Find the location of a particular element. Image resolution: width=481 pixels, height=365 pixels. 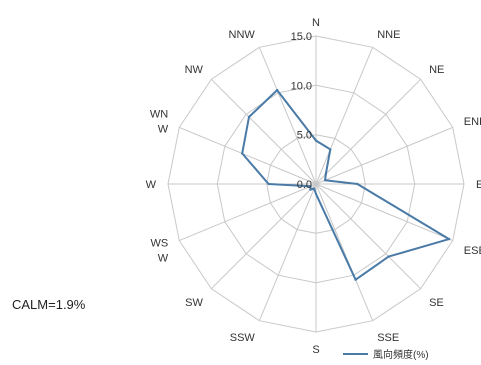

spoke-ne is located at coordinates (368, 131).